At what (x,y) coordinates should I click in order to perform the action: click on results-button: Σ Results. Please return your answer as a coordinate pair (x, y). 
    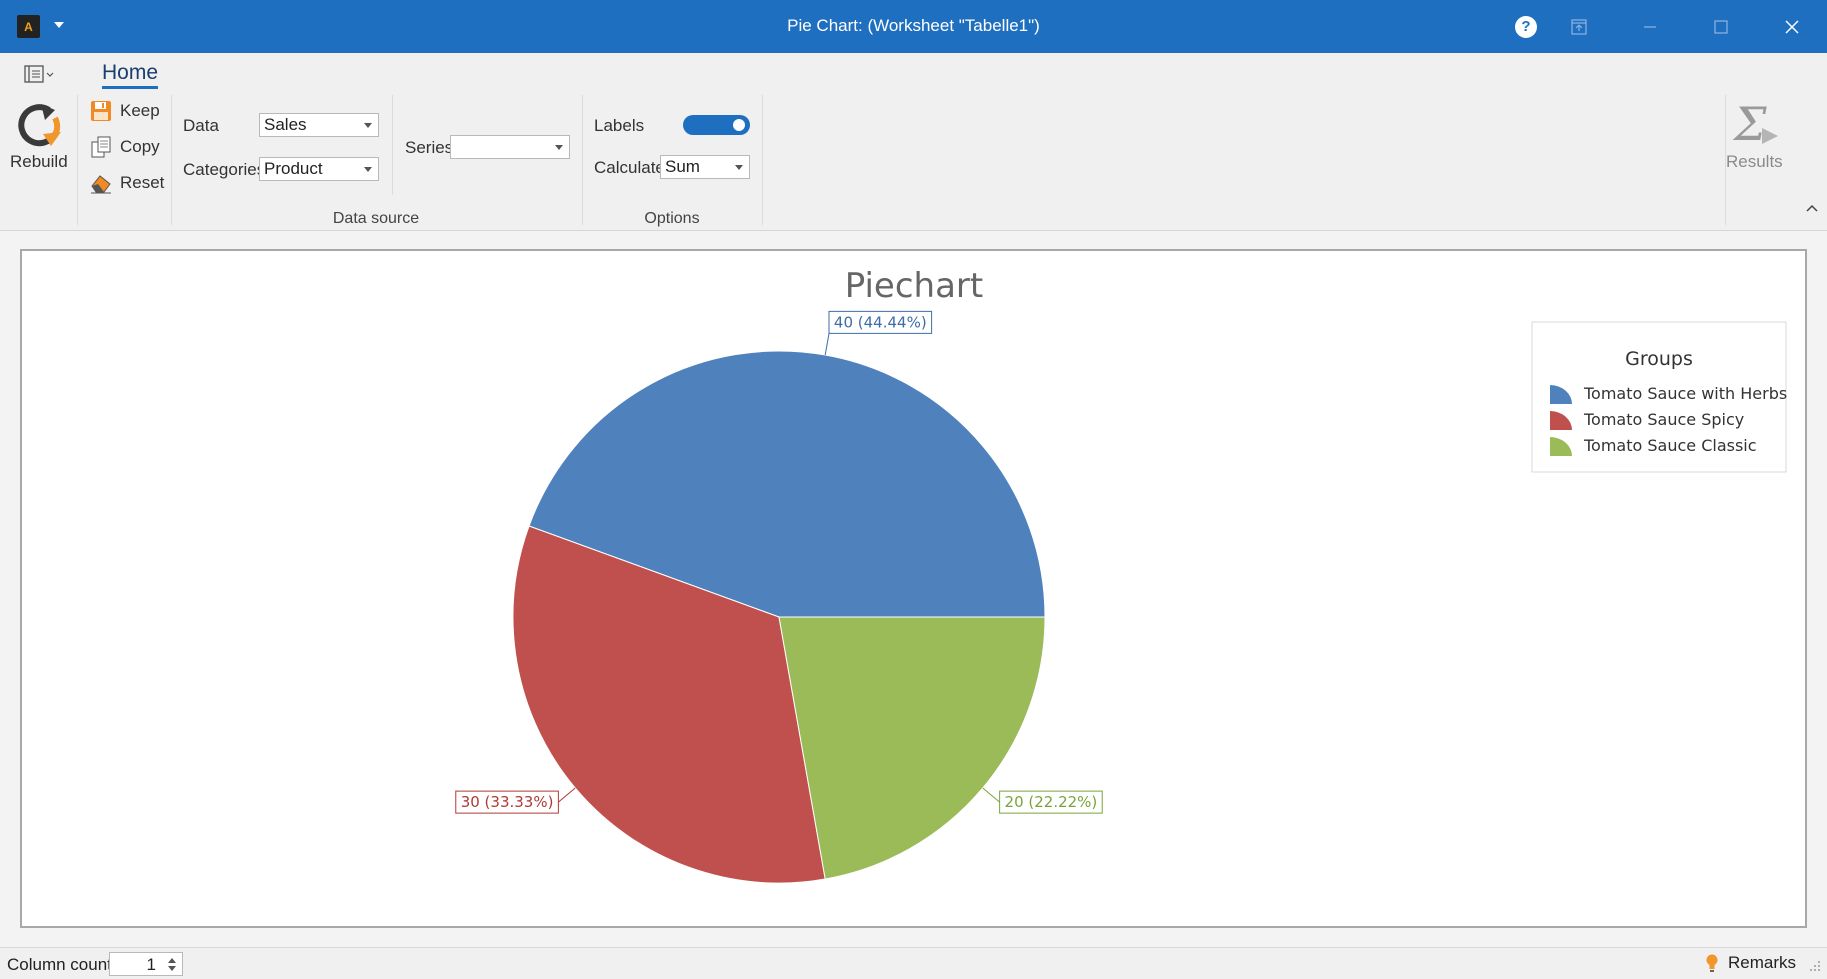
    Looking at the image, I should click on (1754, 136).